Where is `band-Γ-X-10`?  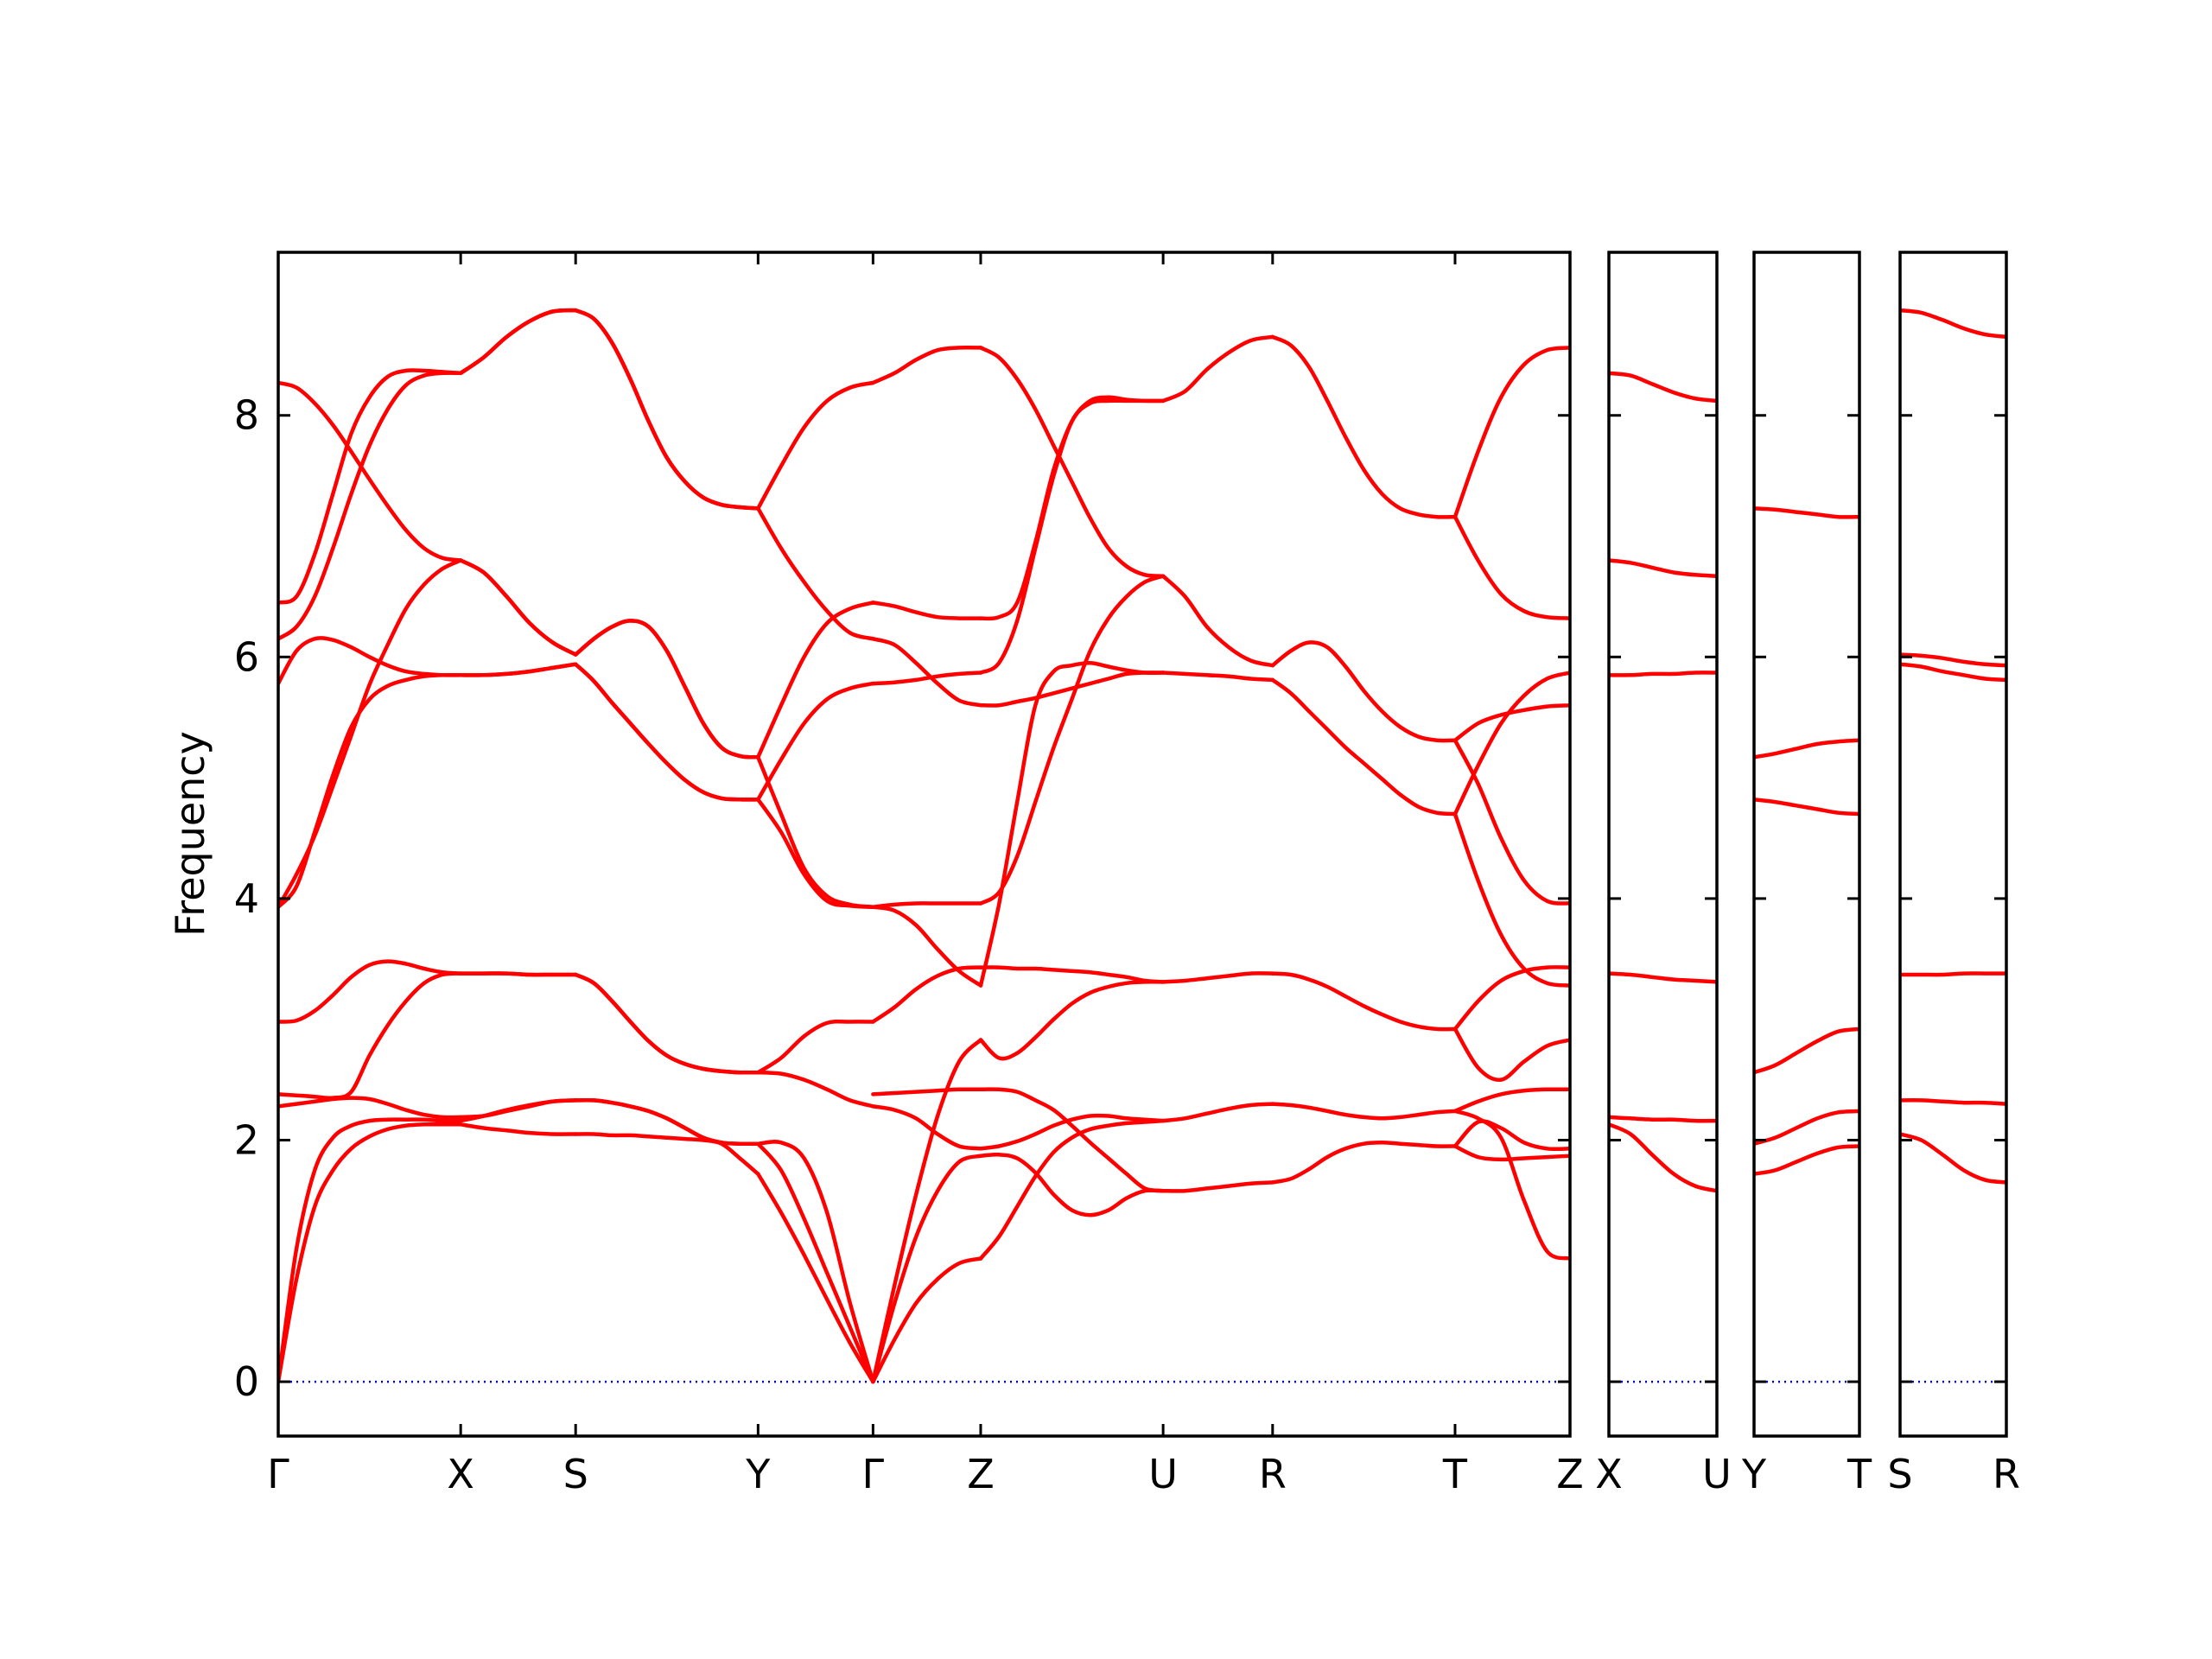
band-Γ-X-10 is located at coordinates (370, 486).